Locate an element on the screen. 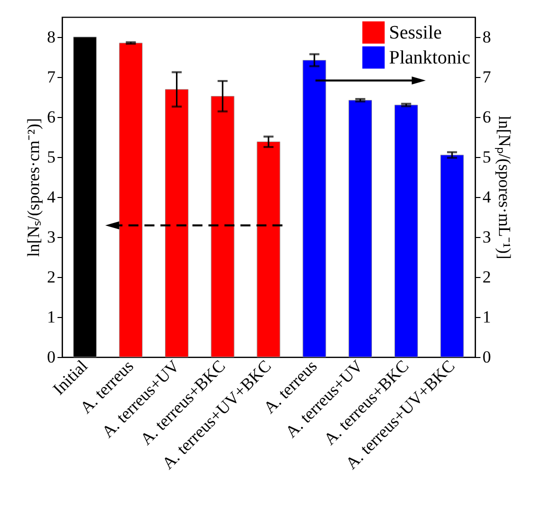 The image size is (538, 530). y2-tick-label: 7 is located at coordinates (487, 77).